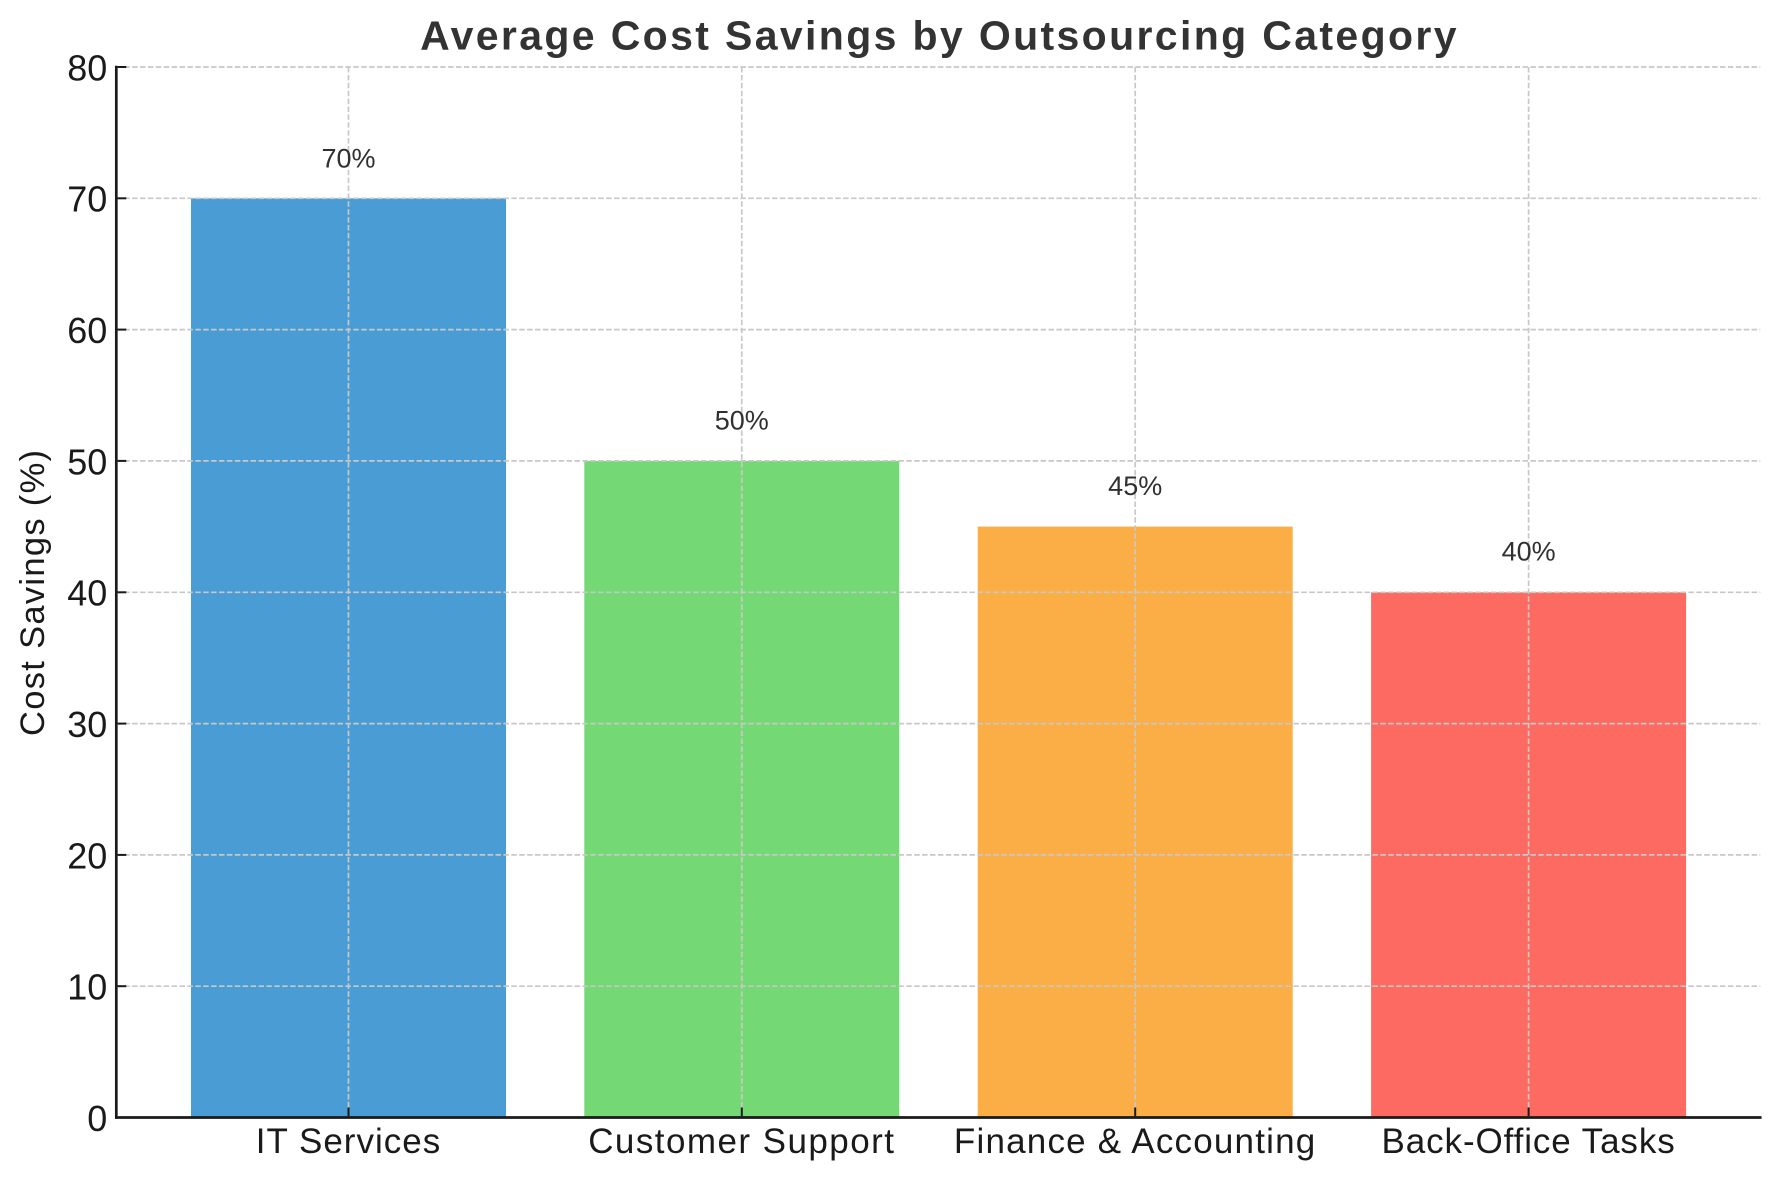  Describe the element at coordinates (87, 330) in the screenshot. I see `svg-text: 60` at that location.